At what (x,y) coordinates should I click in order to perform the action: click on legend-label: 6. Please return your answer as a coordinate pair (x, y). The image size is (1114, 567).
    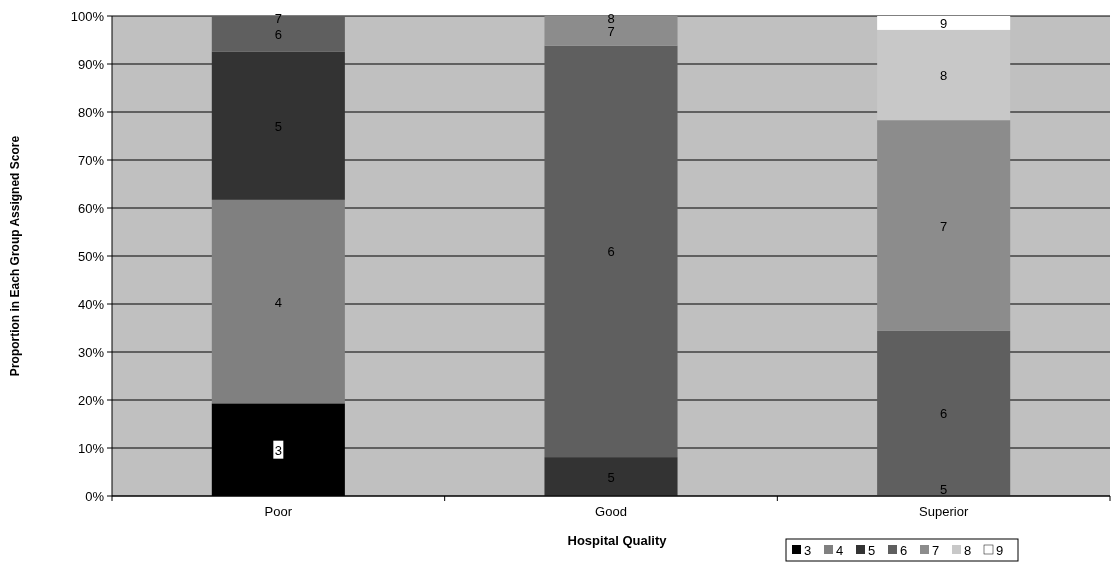
    Looking at the image, I should click on (904, 550).